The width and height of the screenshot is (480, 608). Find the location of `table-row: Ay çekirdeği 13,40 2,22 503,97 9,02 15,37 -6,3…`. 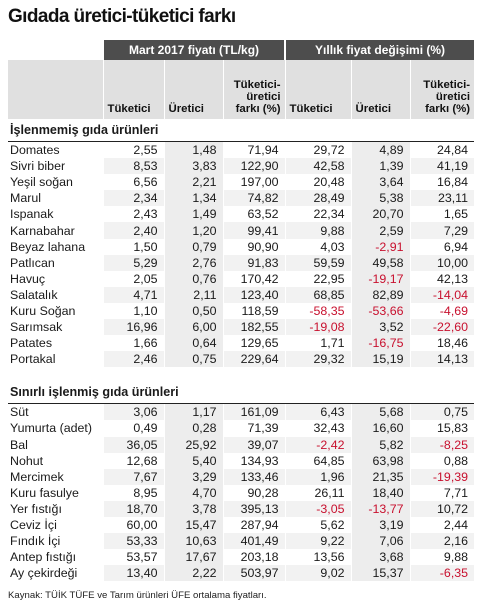

table-row: Ay çekirdeği 13,40 2,22 503,97 9,02 15,37 -6,3… is located at coordinates (241, 573).